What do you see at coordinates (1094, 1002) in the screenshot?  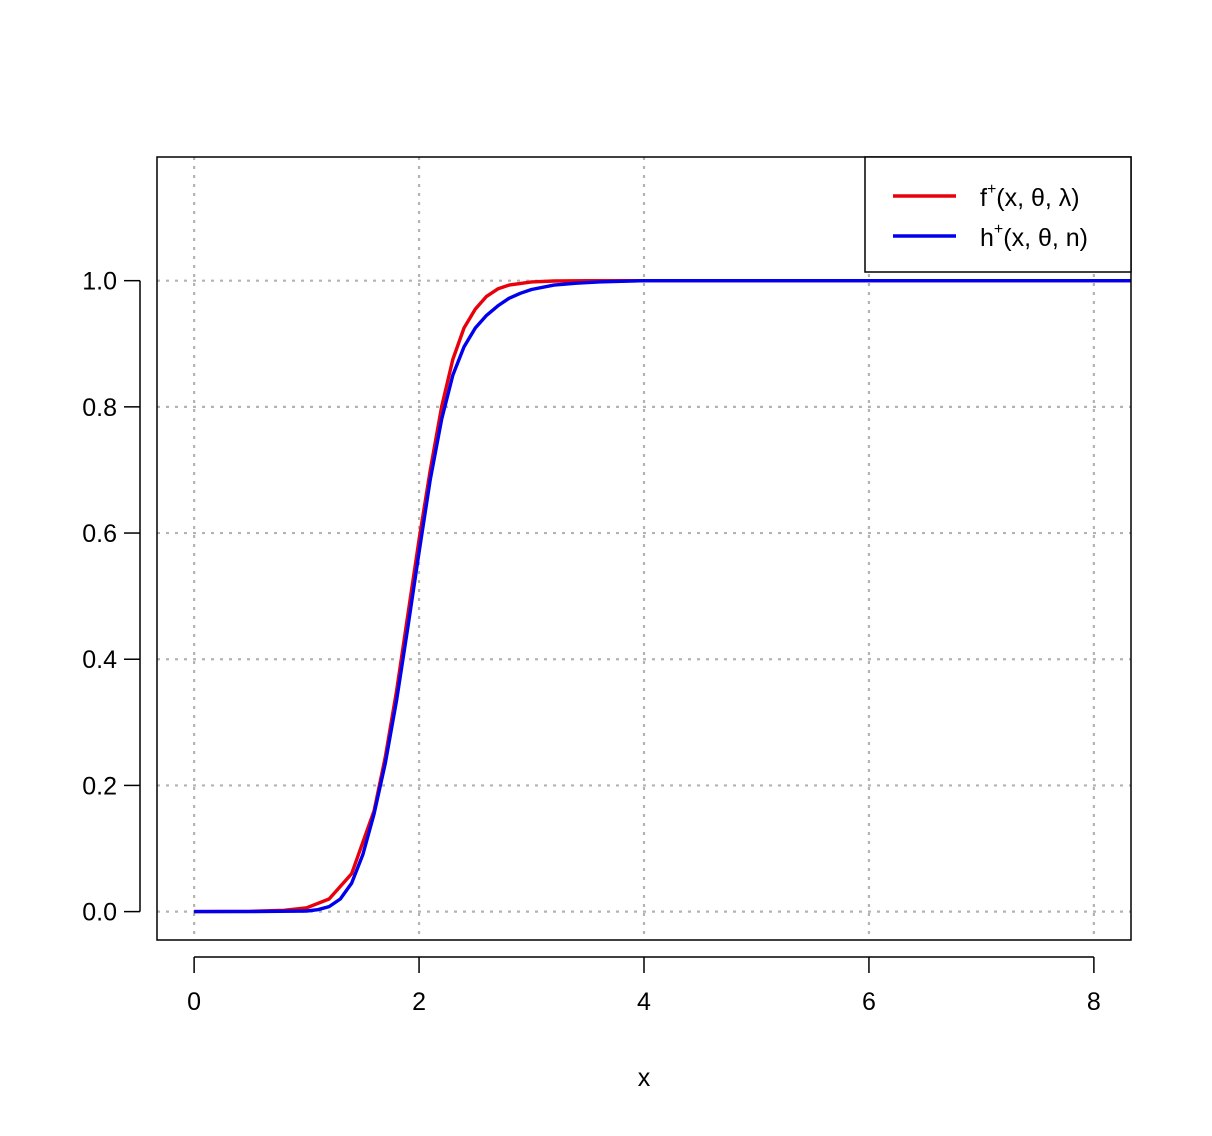 I see `x-tick-label: 8` at bounding box center [1094, 1002].